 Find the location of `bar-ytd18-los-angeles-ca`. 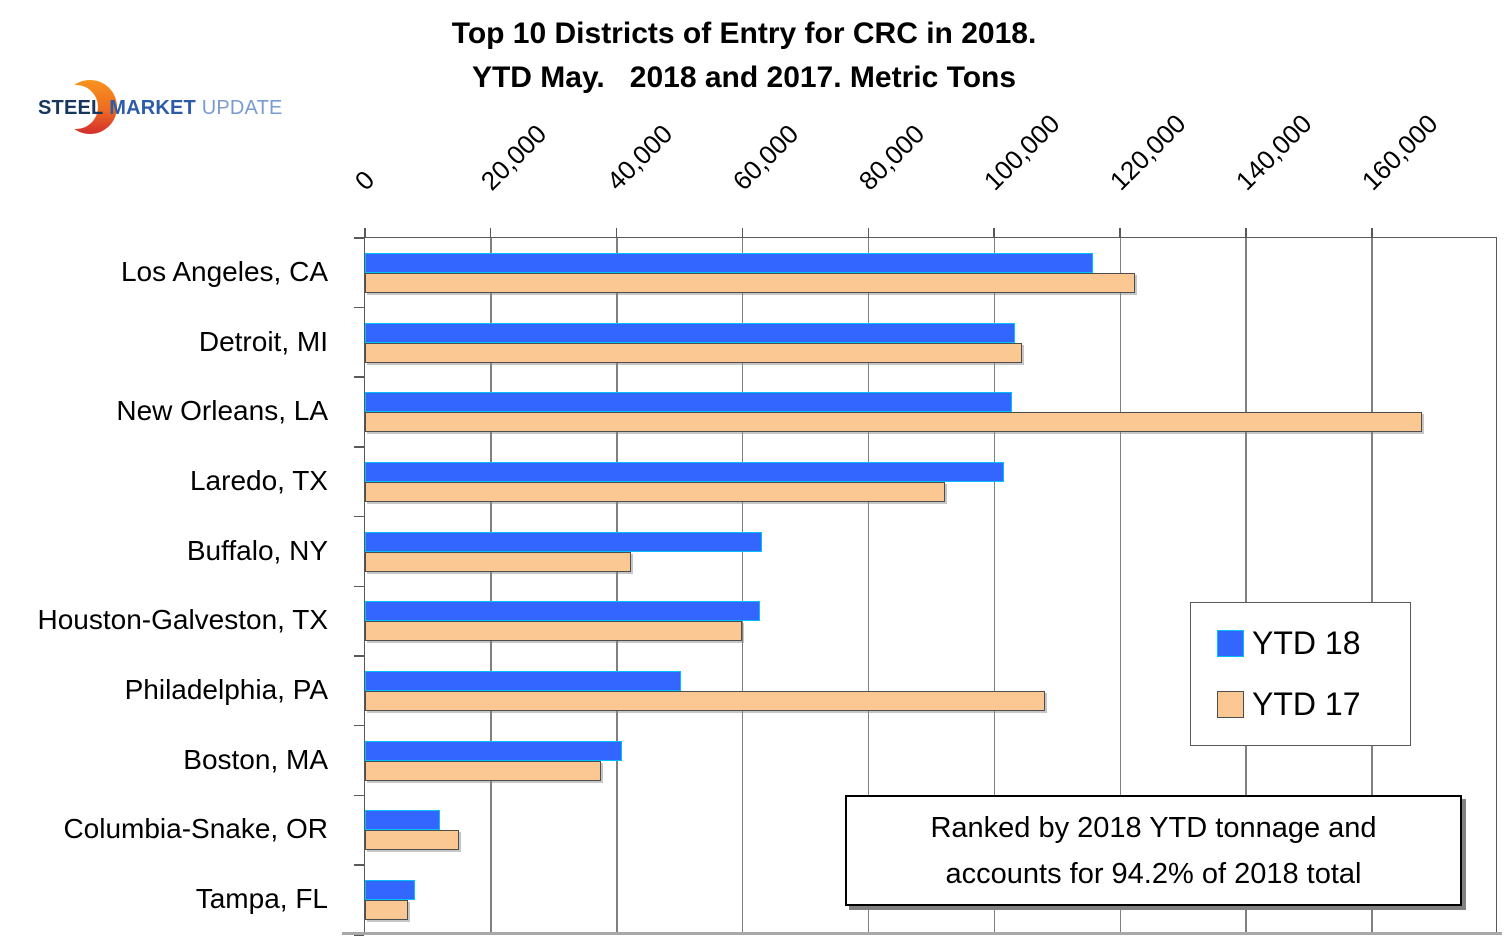

bar-ytd18-los-angeles-ca is located at coordinates (729, 262).